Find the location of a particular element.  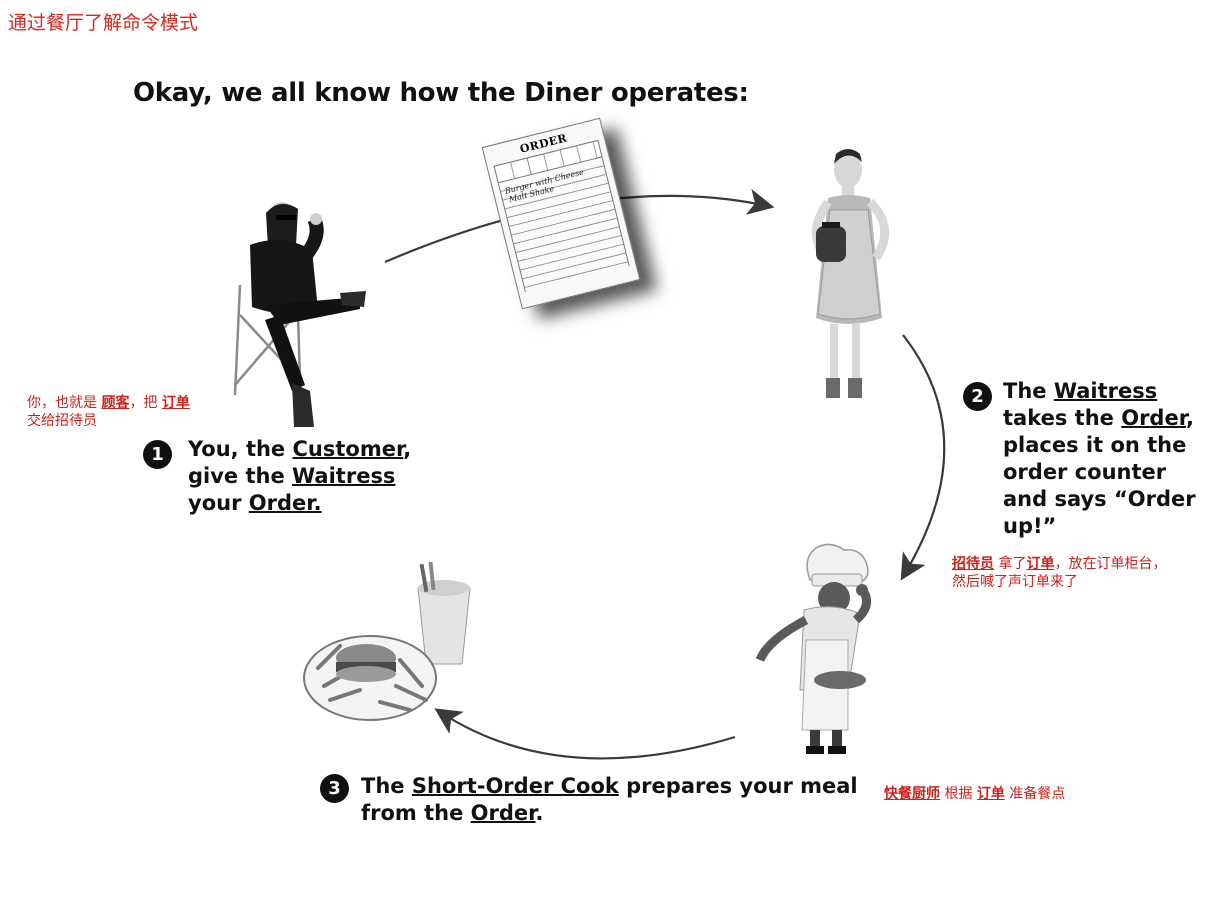

waitress-photo is located at coordinates (850, 273).